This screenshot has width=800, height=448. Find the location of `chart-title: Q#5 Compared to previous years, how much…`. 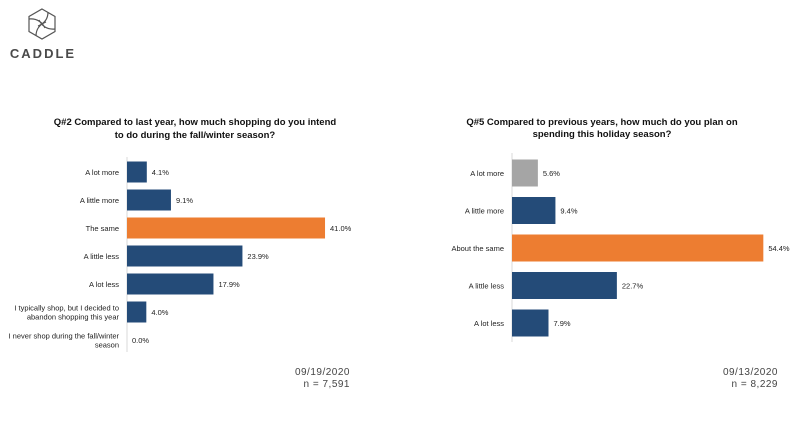

chart-title: Q#5 Compared to previous years, how much… is located at coordinates (602, 122).